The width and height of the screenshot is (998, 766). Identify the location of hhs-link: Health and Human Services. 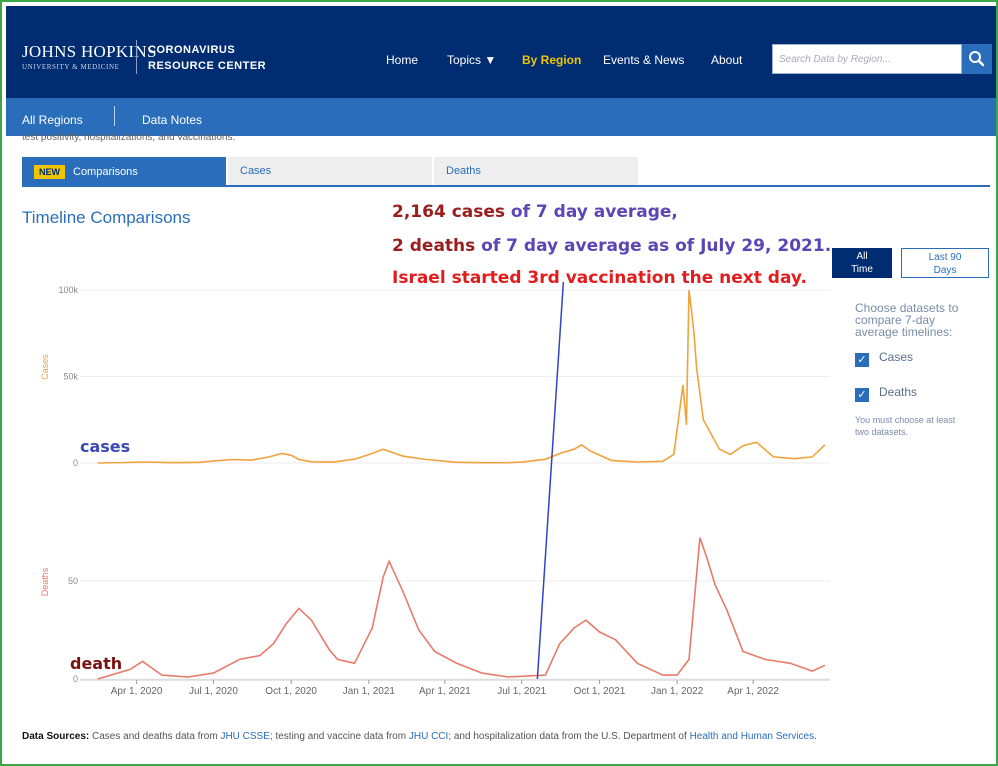
(752, 736).